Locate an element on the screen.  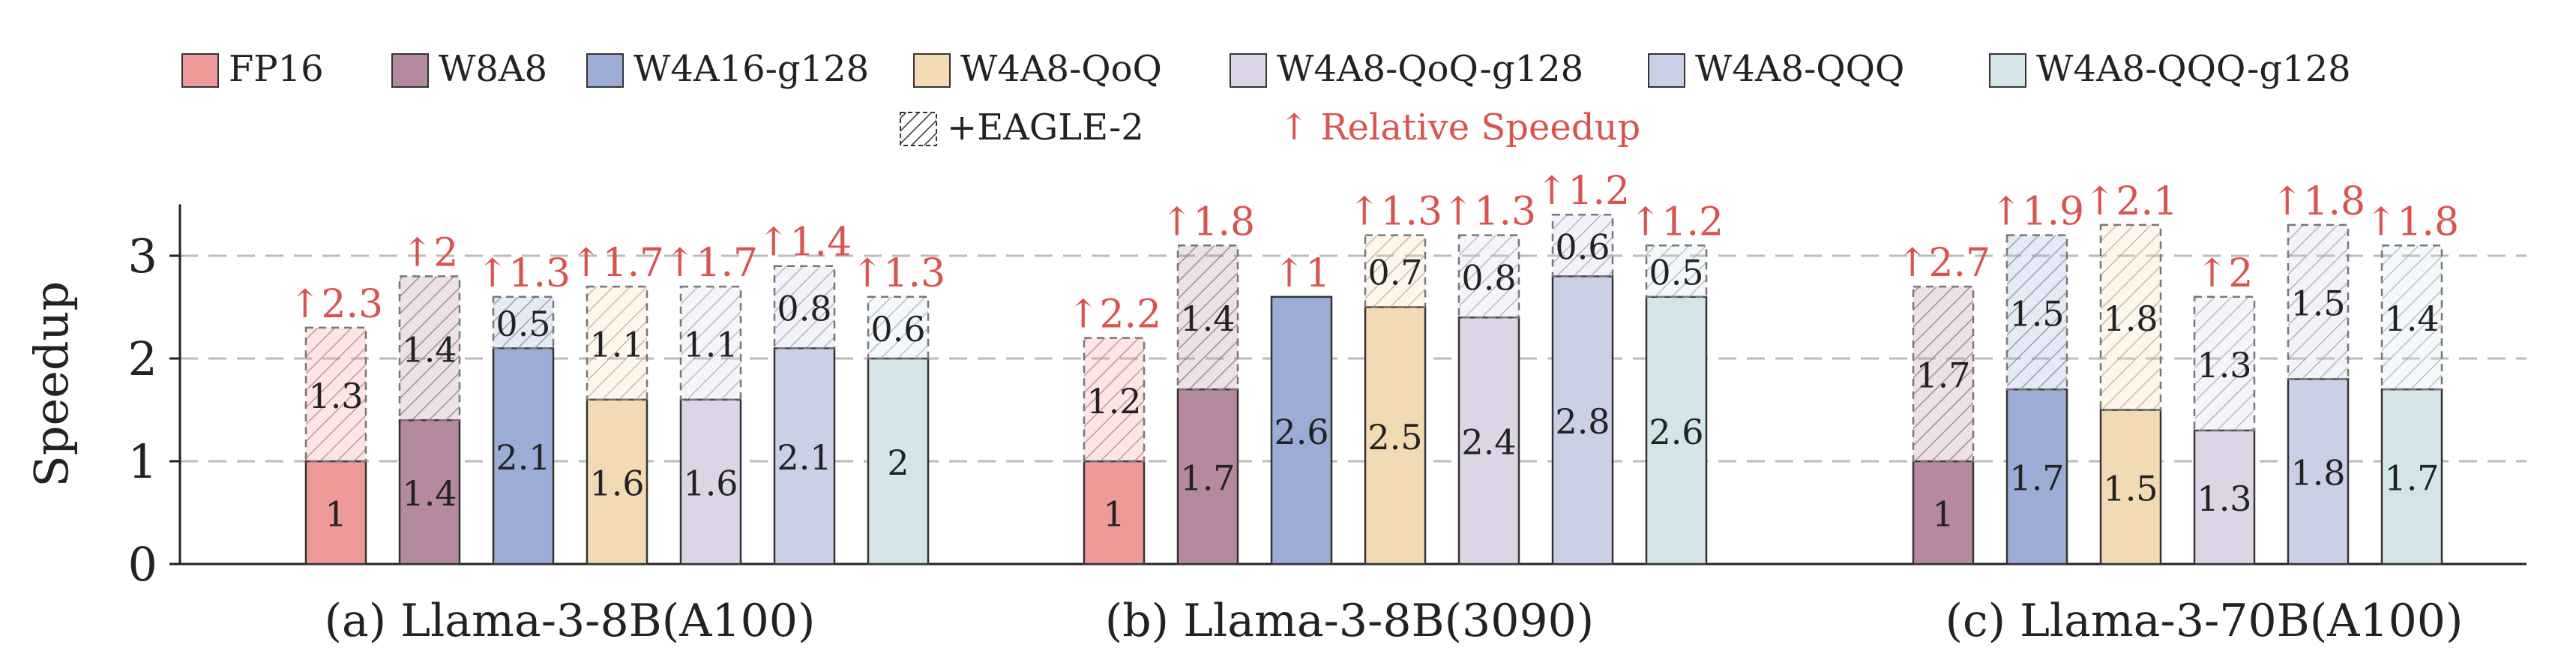
eagle-value-label: 0.7 is located at coordinates (1394, 273).